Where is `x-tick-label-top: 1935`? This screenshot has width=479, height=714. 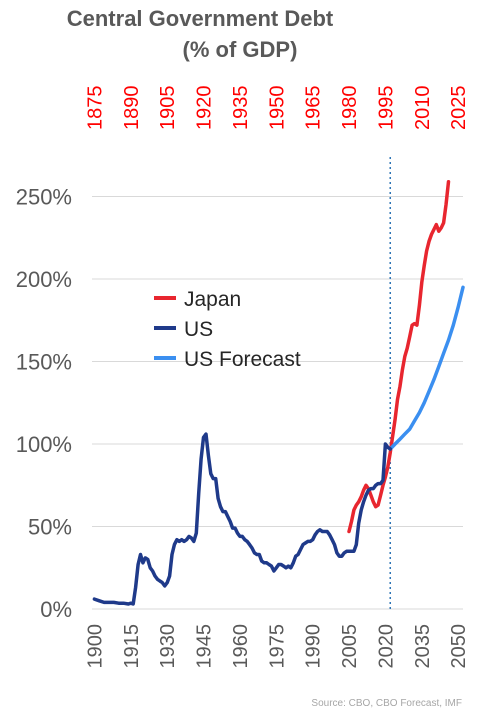 x-tick-label-top: 1935 is located at coordinates (241, 108).